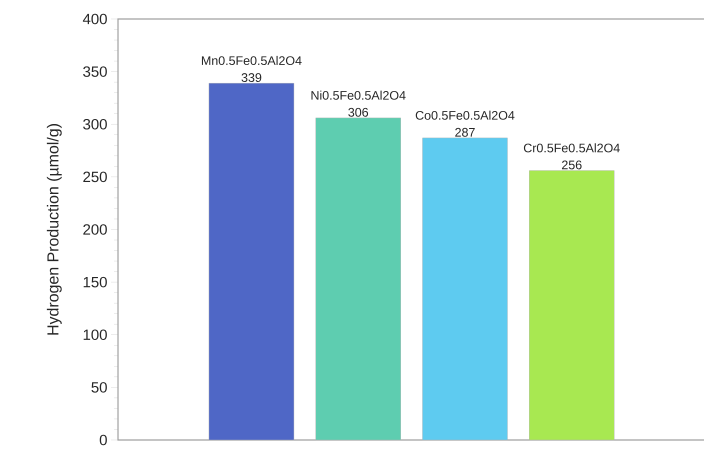 The height and width of the screenshot is (452, 704). I want to click on data-label: 339, so click(252, 77).